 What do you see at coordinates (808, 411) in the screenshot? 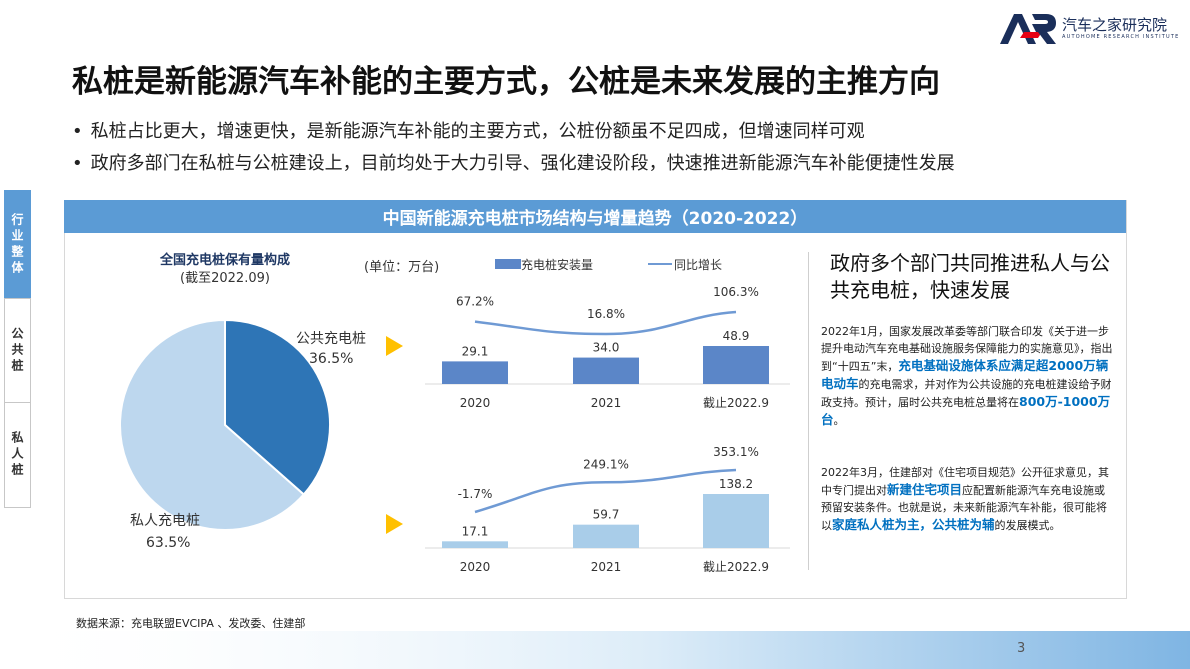
I see `divider` at bounding box center [808, 411].